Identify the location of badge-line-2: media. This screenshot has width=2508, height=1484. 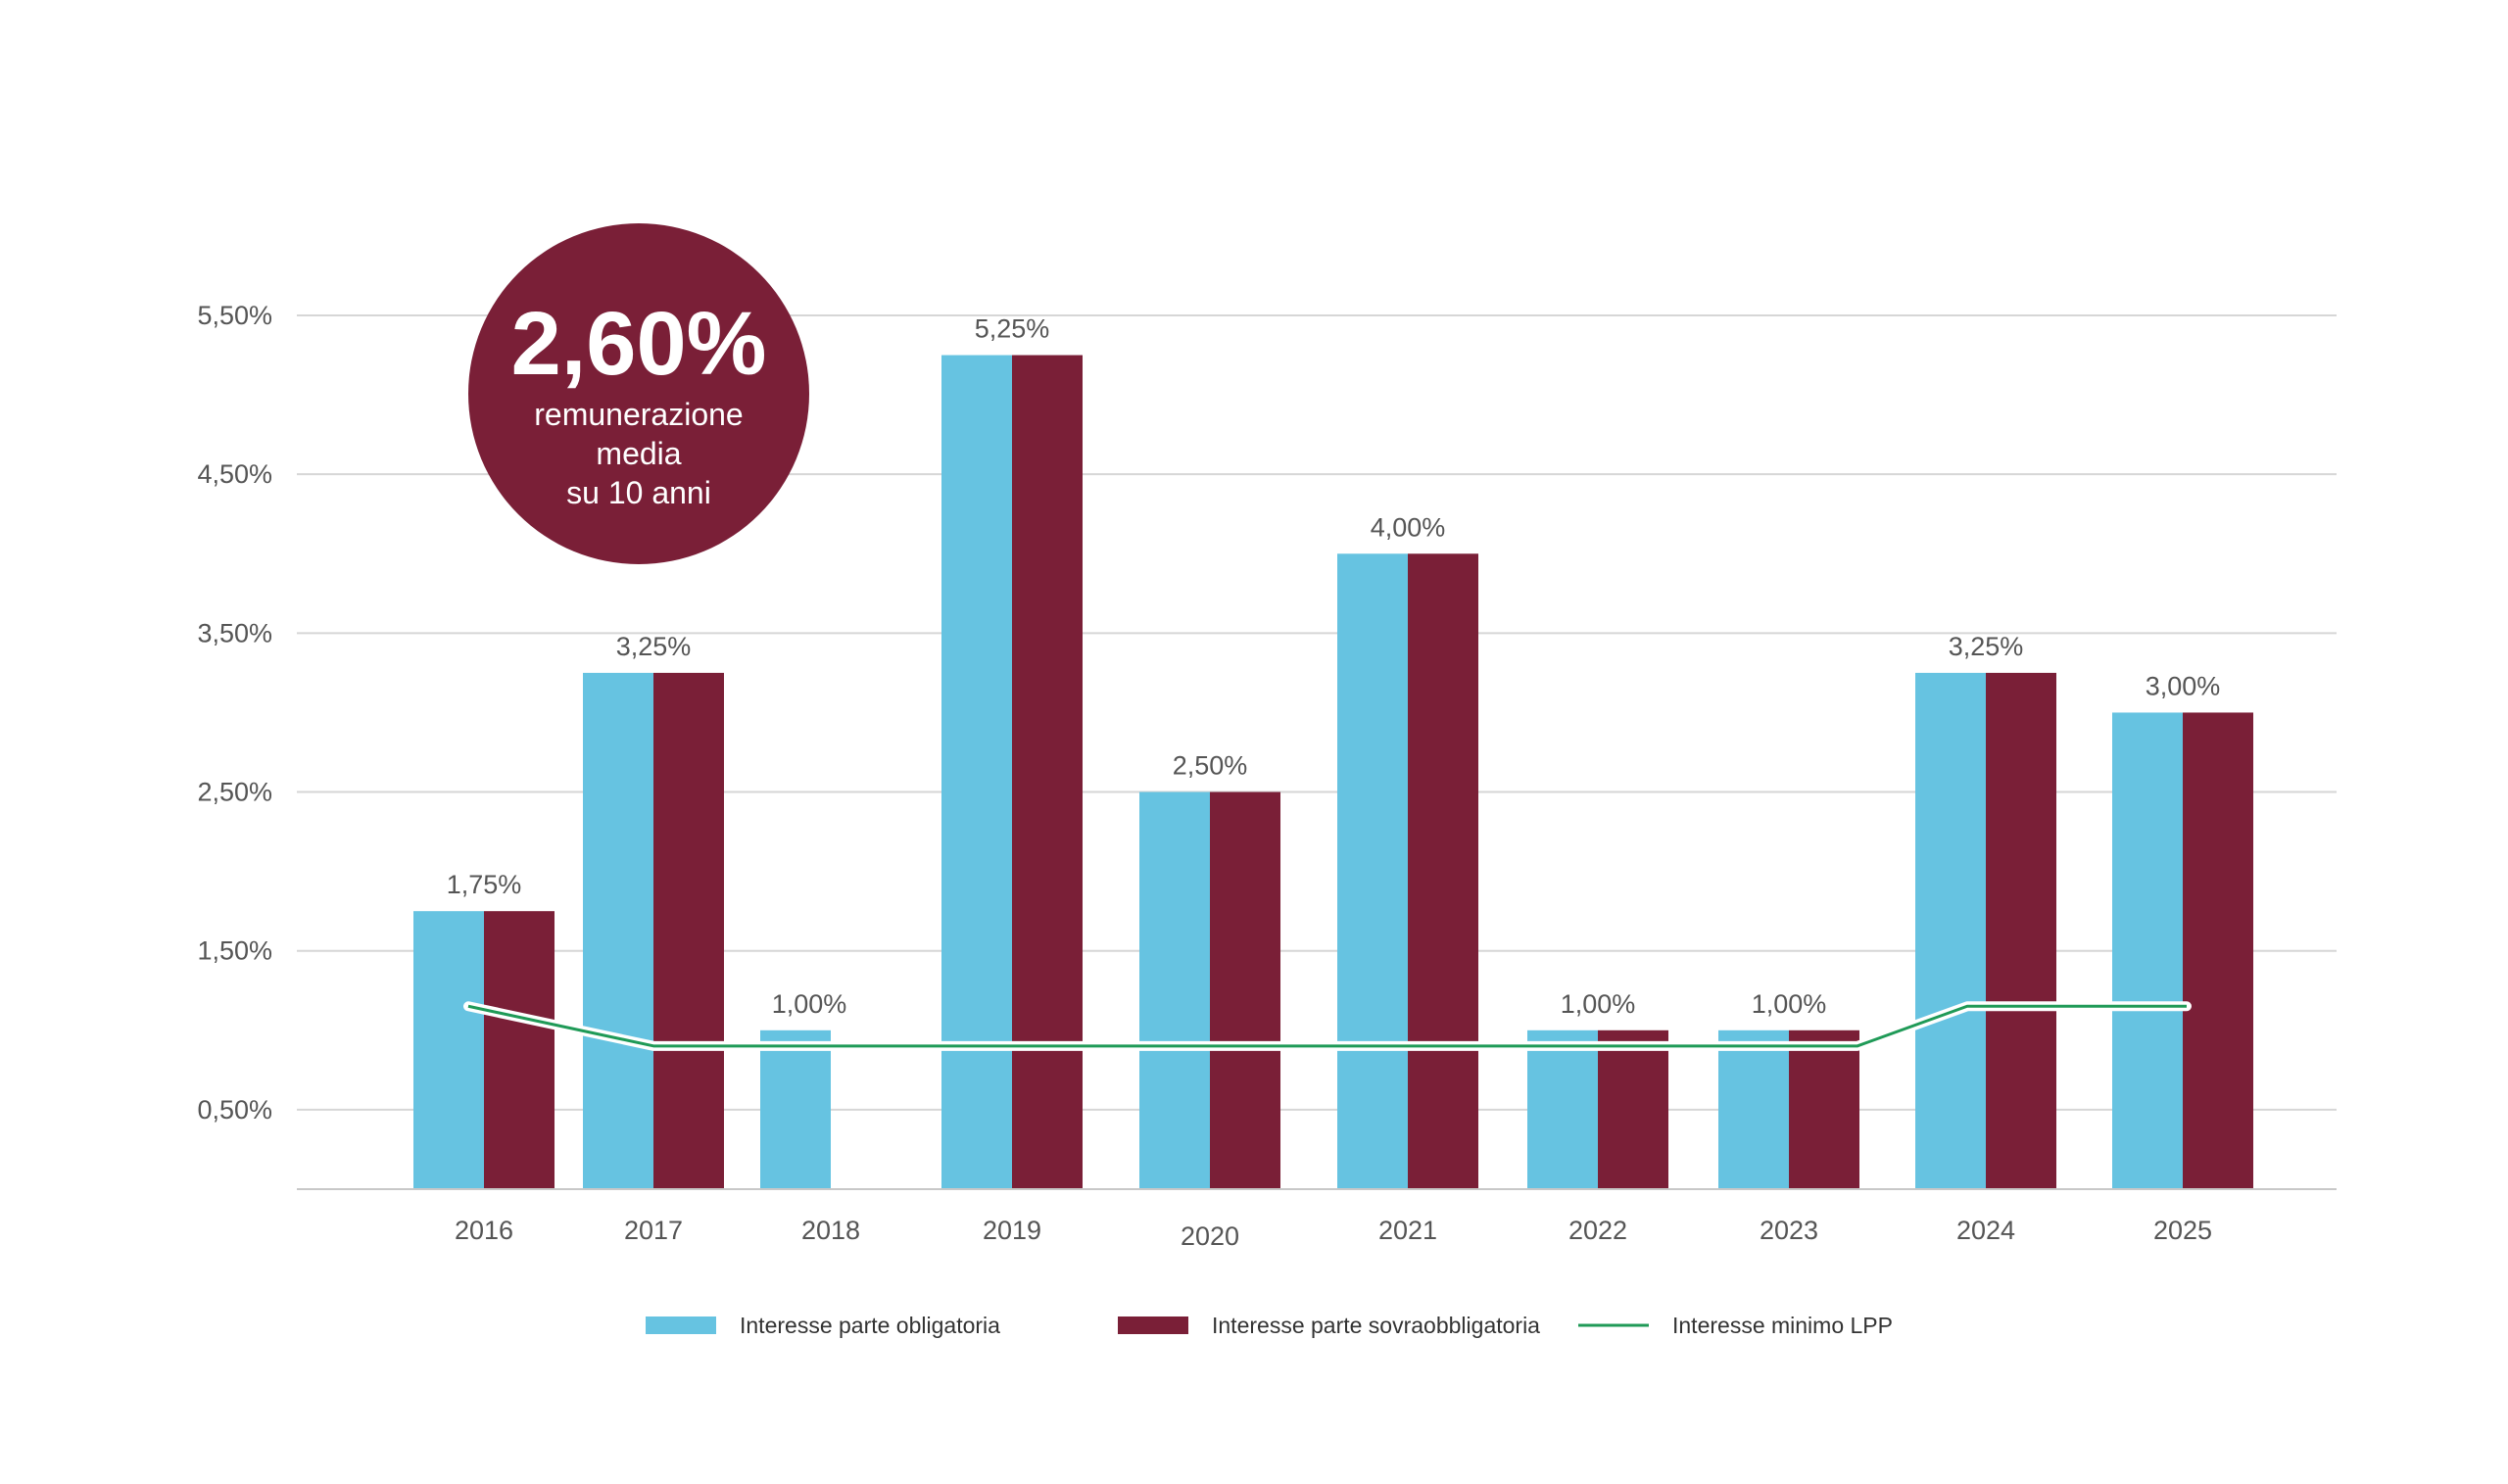
(638, 453).